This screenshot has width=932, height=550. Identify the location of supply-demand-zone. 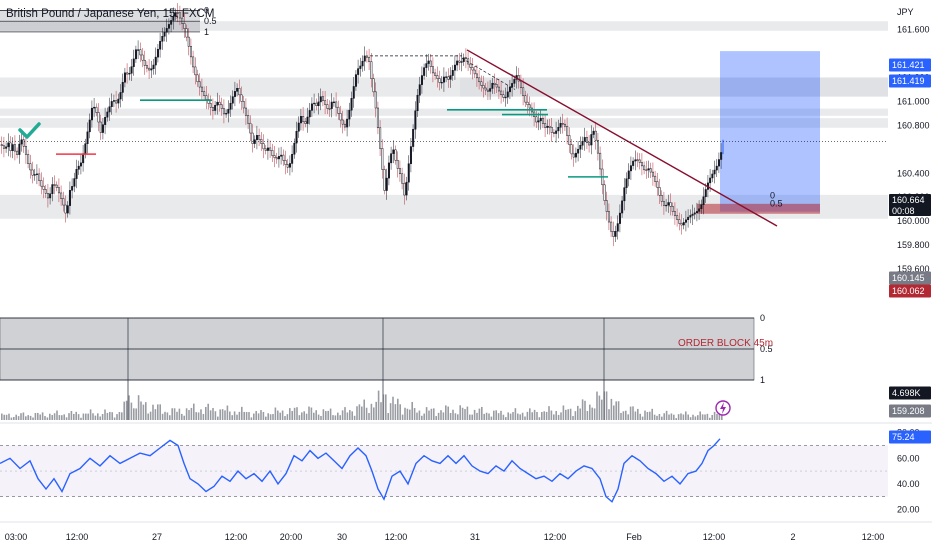
(444, 112).